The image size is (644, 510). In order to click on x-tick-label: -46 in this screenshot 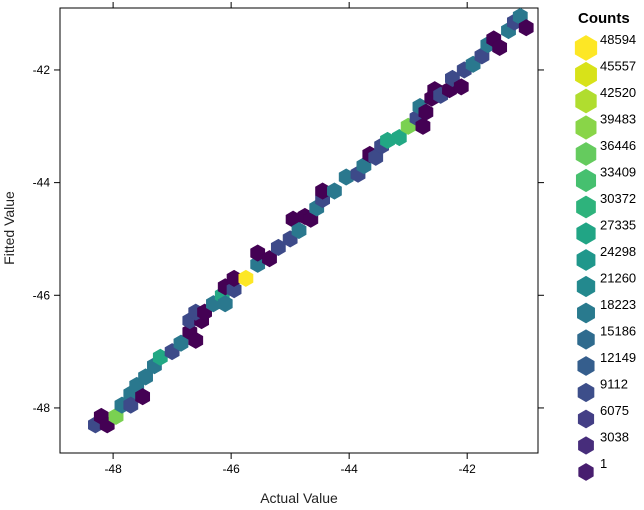, I will do `click(231, 469)`.